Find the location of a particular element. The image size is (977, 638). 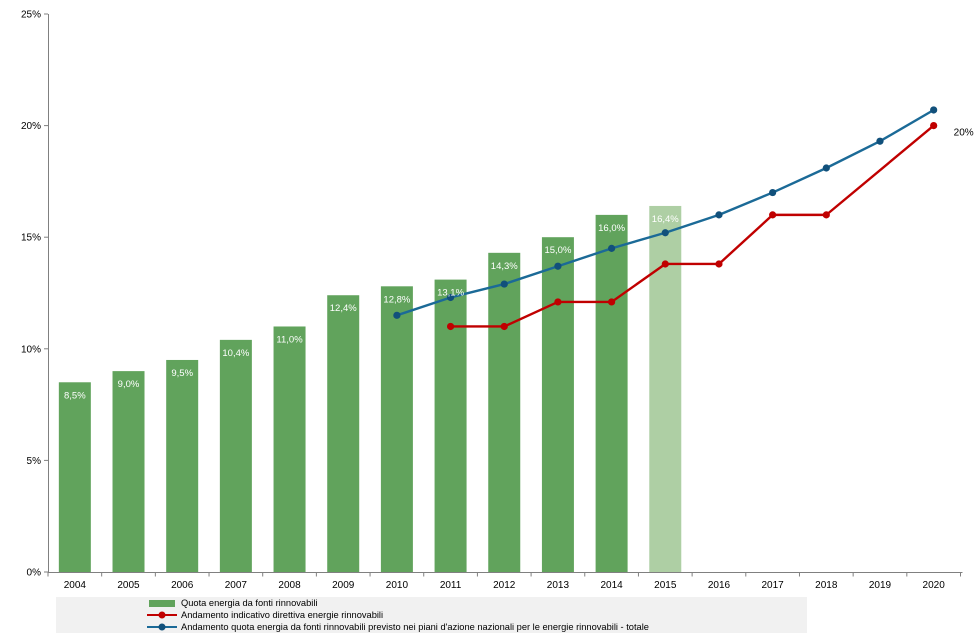

data-point-series2-2012 is located at coordinates (504, 284).